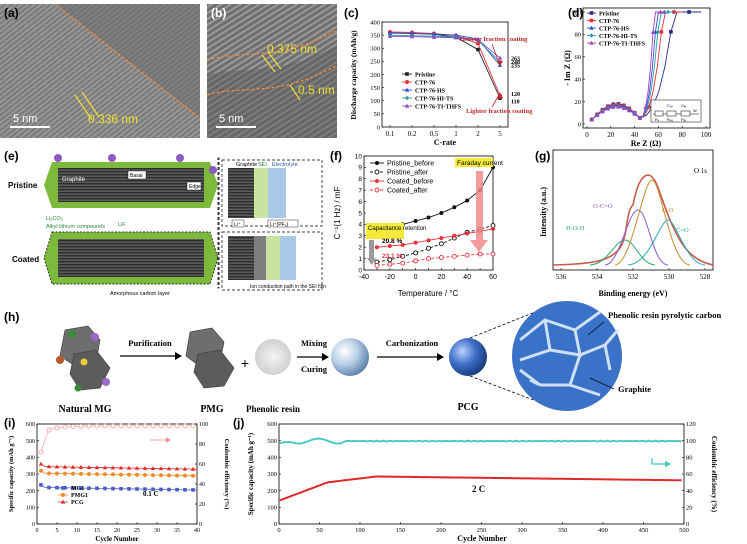  I want to click on chart-j-rate: 2 C, so click(478, 489).